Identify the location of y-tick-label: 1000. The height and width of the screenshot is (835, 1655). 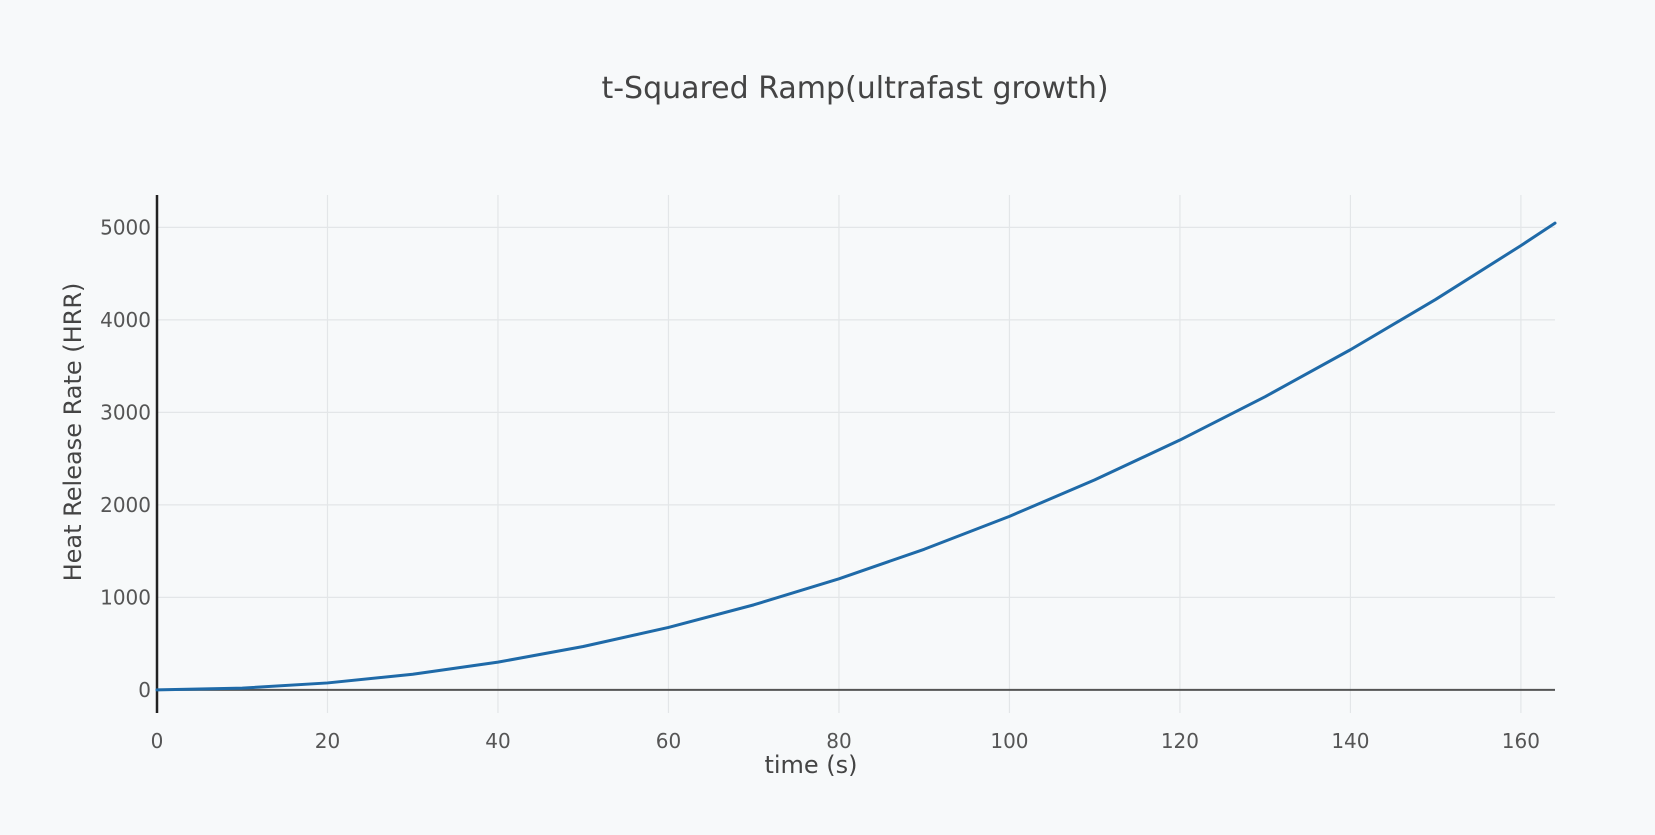
(125, 597).